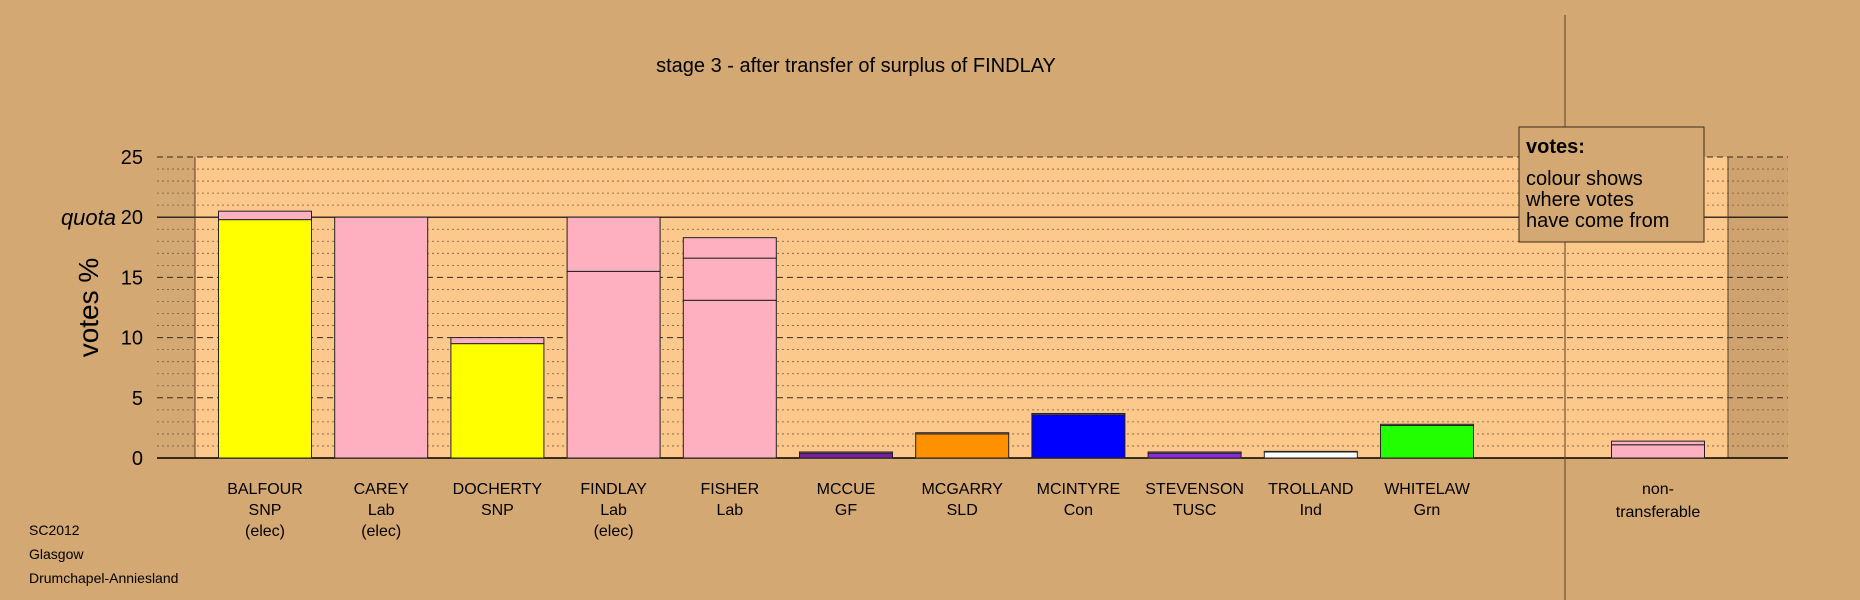 This screenshot has width=1860, height=600. What do you see at coordinates (1078, 510) in the screenshot?
I see `candidate-party: Con` at bounding box center [1078, 510].